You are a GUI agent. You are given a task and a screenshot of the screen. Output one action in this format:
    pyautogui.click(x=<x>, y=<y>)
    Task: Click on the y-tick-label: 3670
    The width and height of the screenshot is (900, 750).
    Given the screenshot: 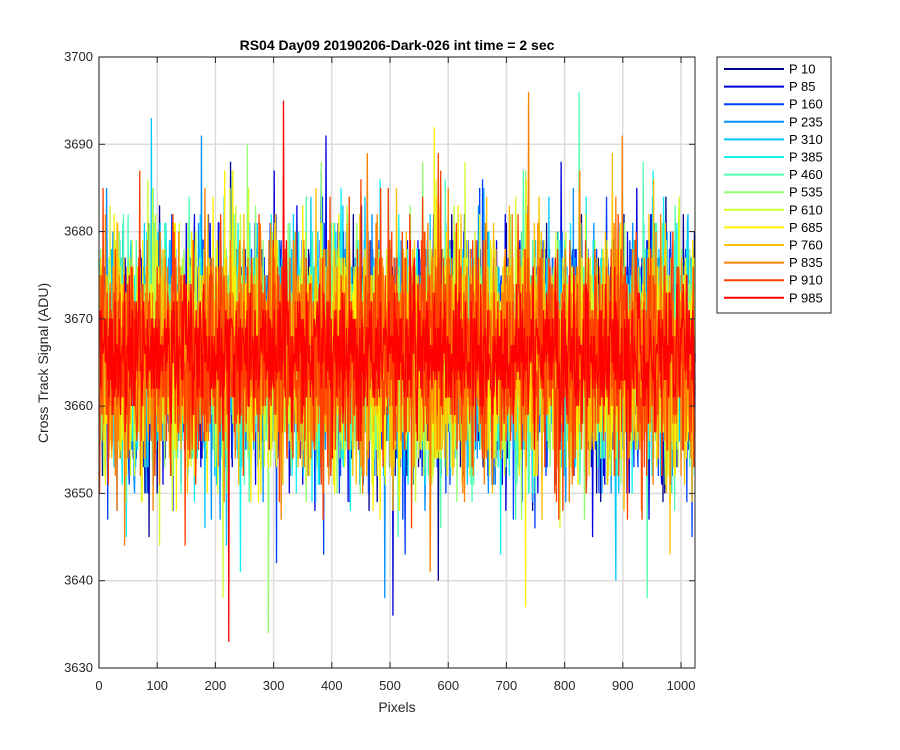 What is the action you would take?
    pyautogui.click(x=78, y=318)
    